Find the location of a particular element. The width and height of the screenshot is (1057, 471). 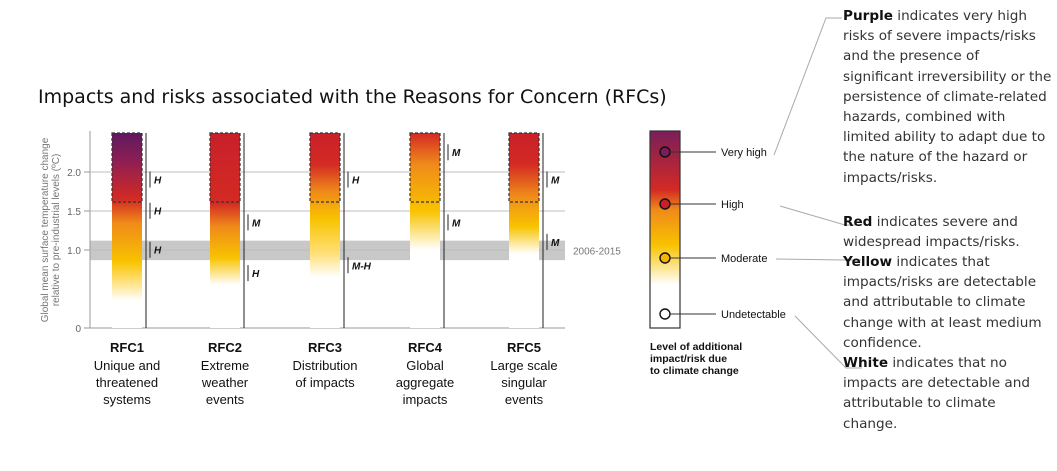

rfc-description: of impacts is located at coordinates (325, 382).